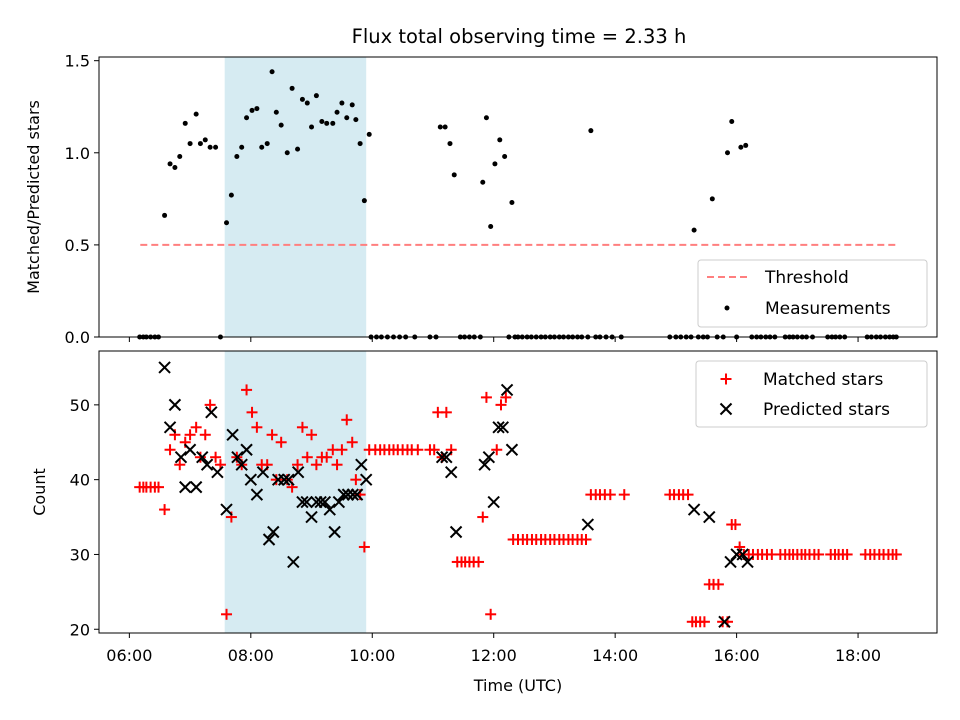 This screenshot has height=720, width=960. I want to click on x-tick-label: 12:00, so click(494, 655).